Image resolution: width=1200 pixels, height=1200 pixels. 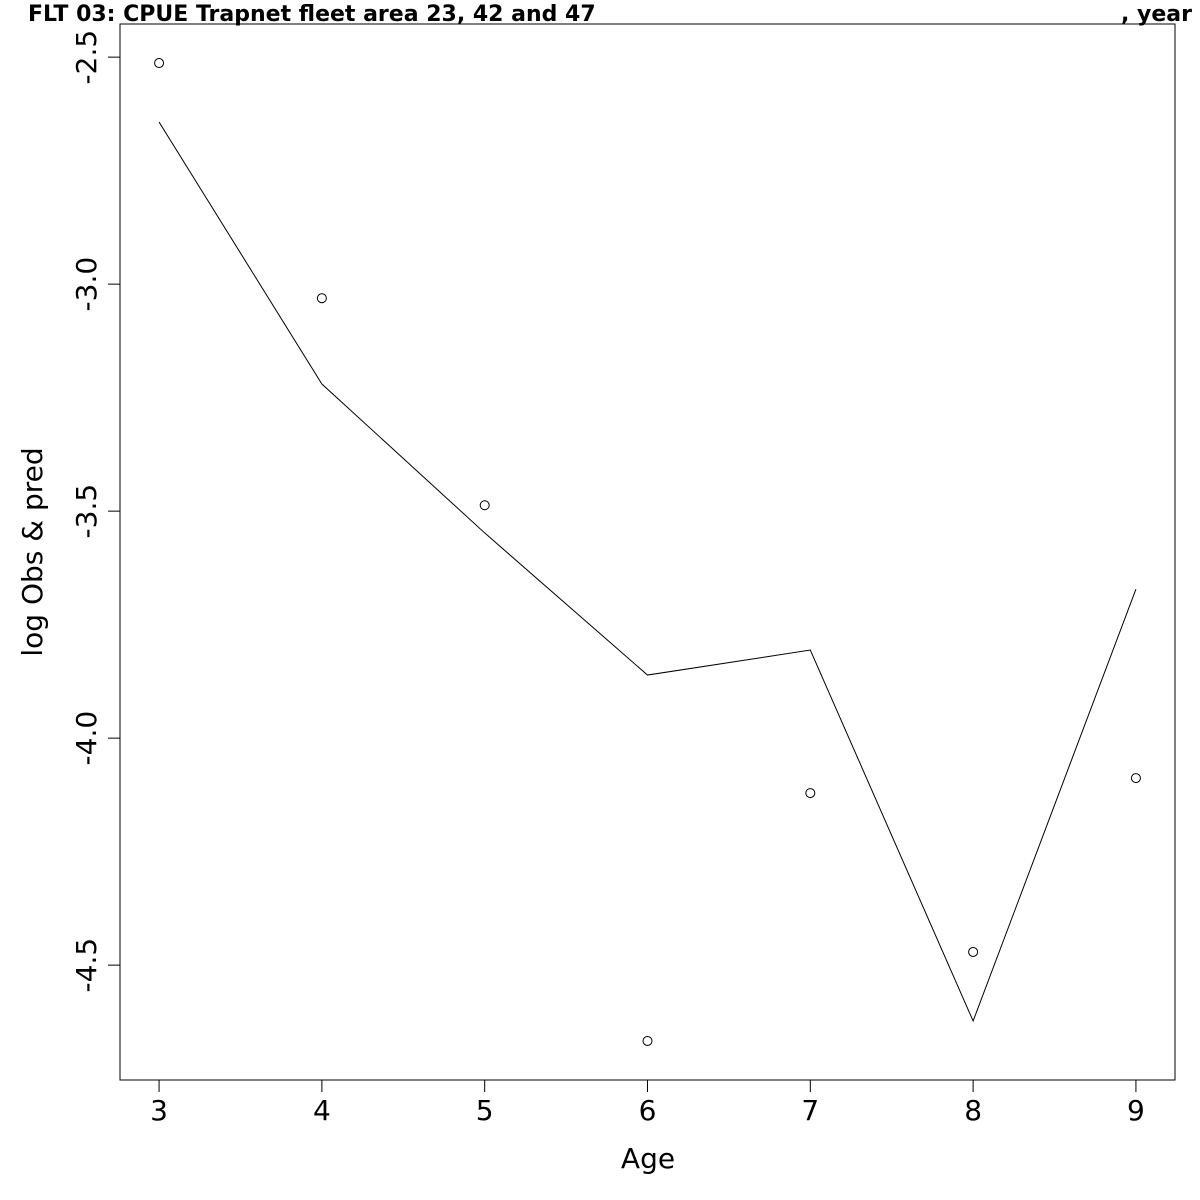 What do you see at coordinates (86, 57) in the screenshot?
I see `y-tick-label: -2.5` at bounding box center [86, 57].